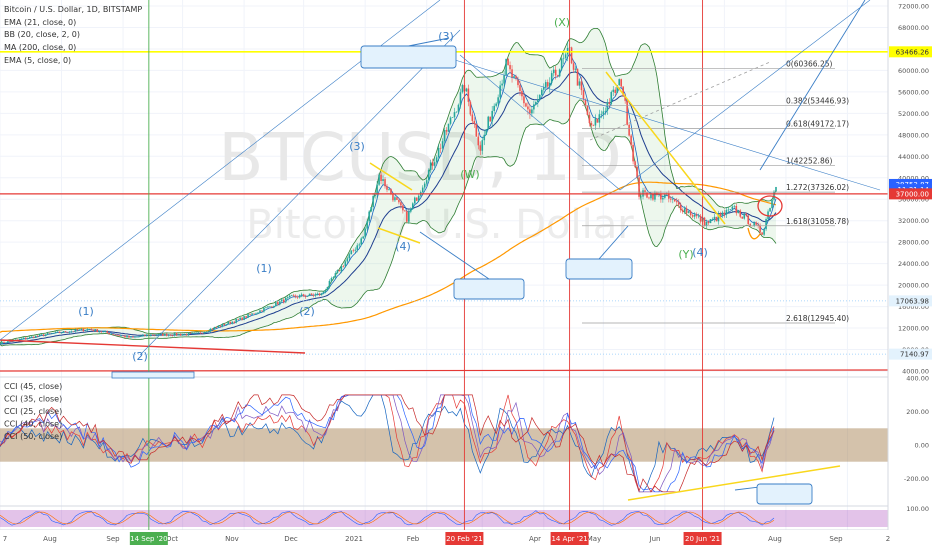  I want to click on price-tick: 60000.00, so click(913, 71).